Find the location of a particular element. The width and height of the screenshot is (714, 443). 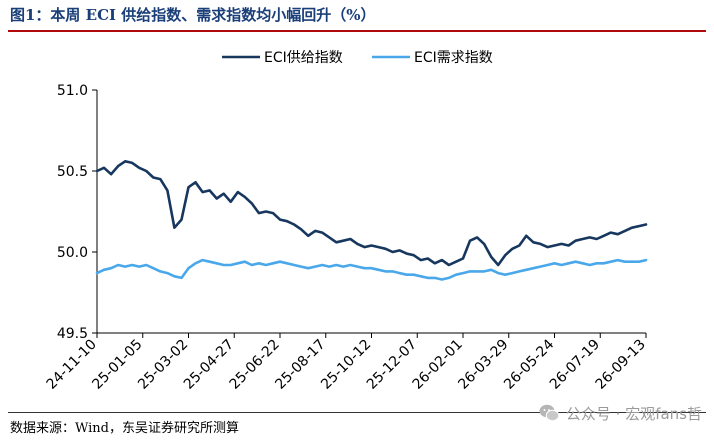

wechat-logo-icon is located at coordinates (549, 413).